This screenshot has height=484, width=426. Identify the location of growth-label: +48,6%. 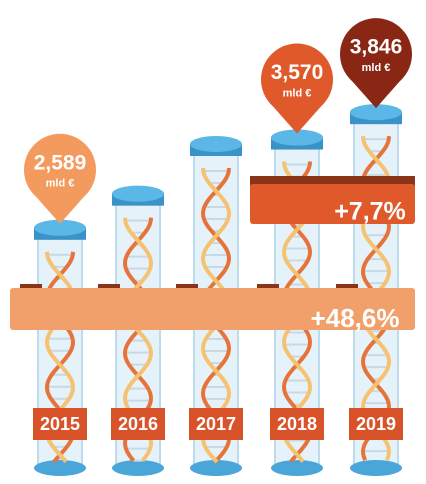
(355, 318).